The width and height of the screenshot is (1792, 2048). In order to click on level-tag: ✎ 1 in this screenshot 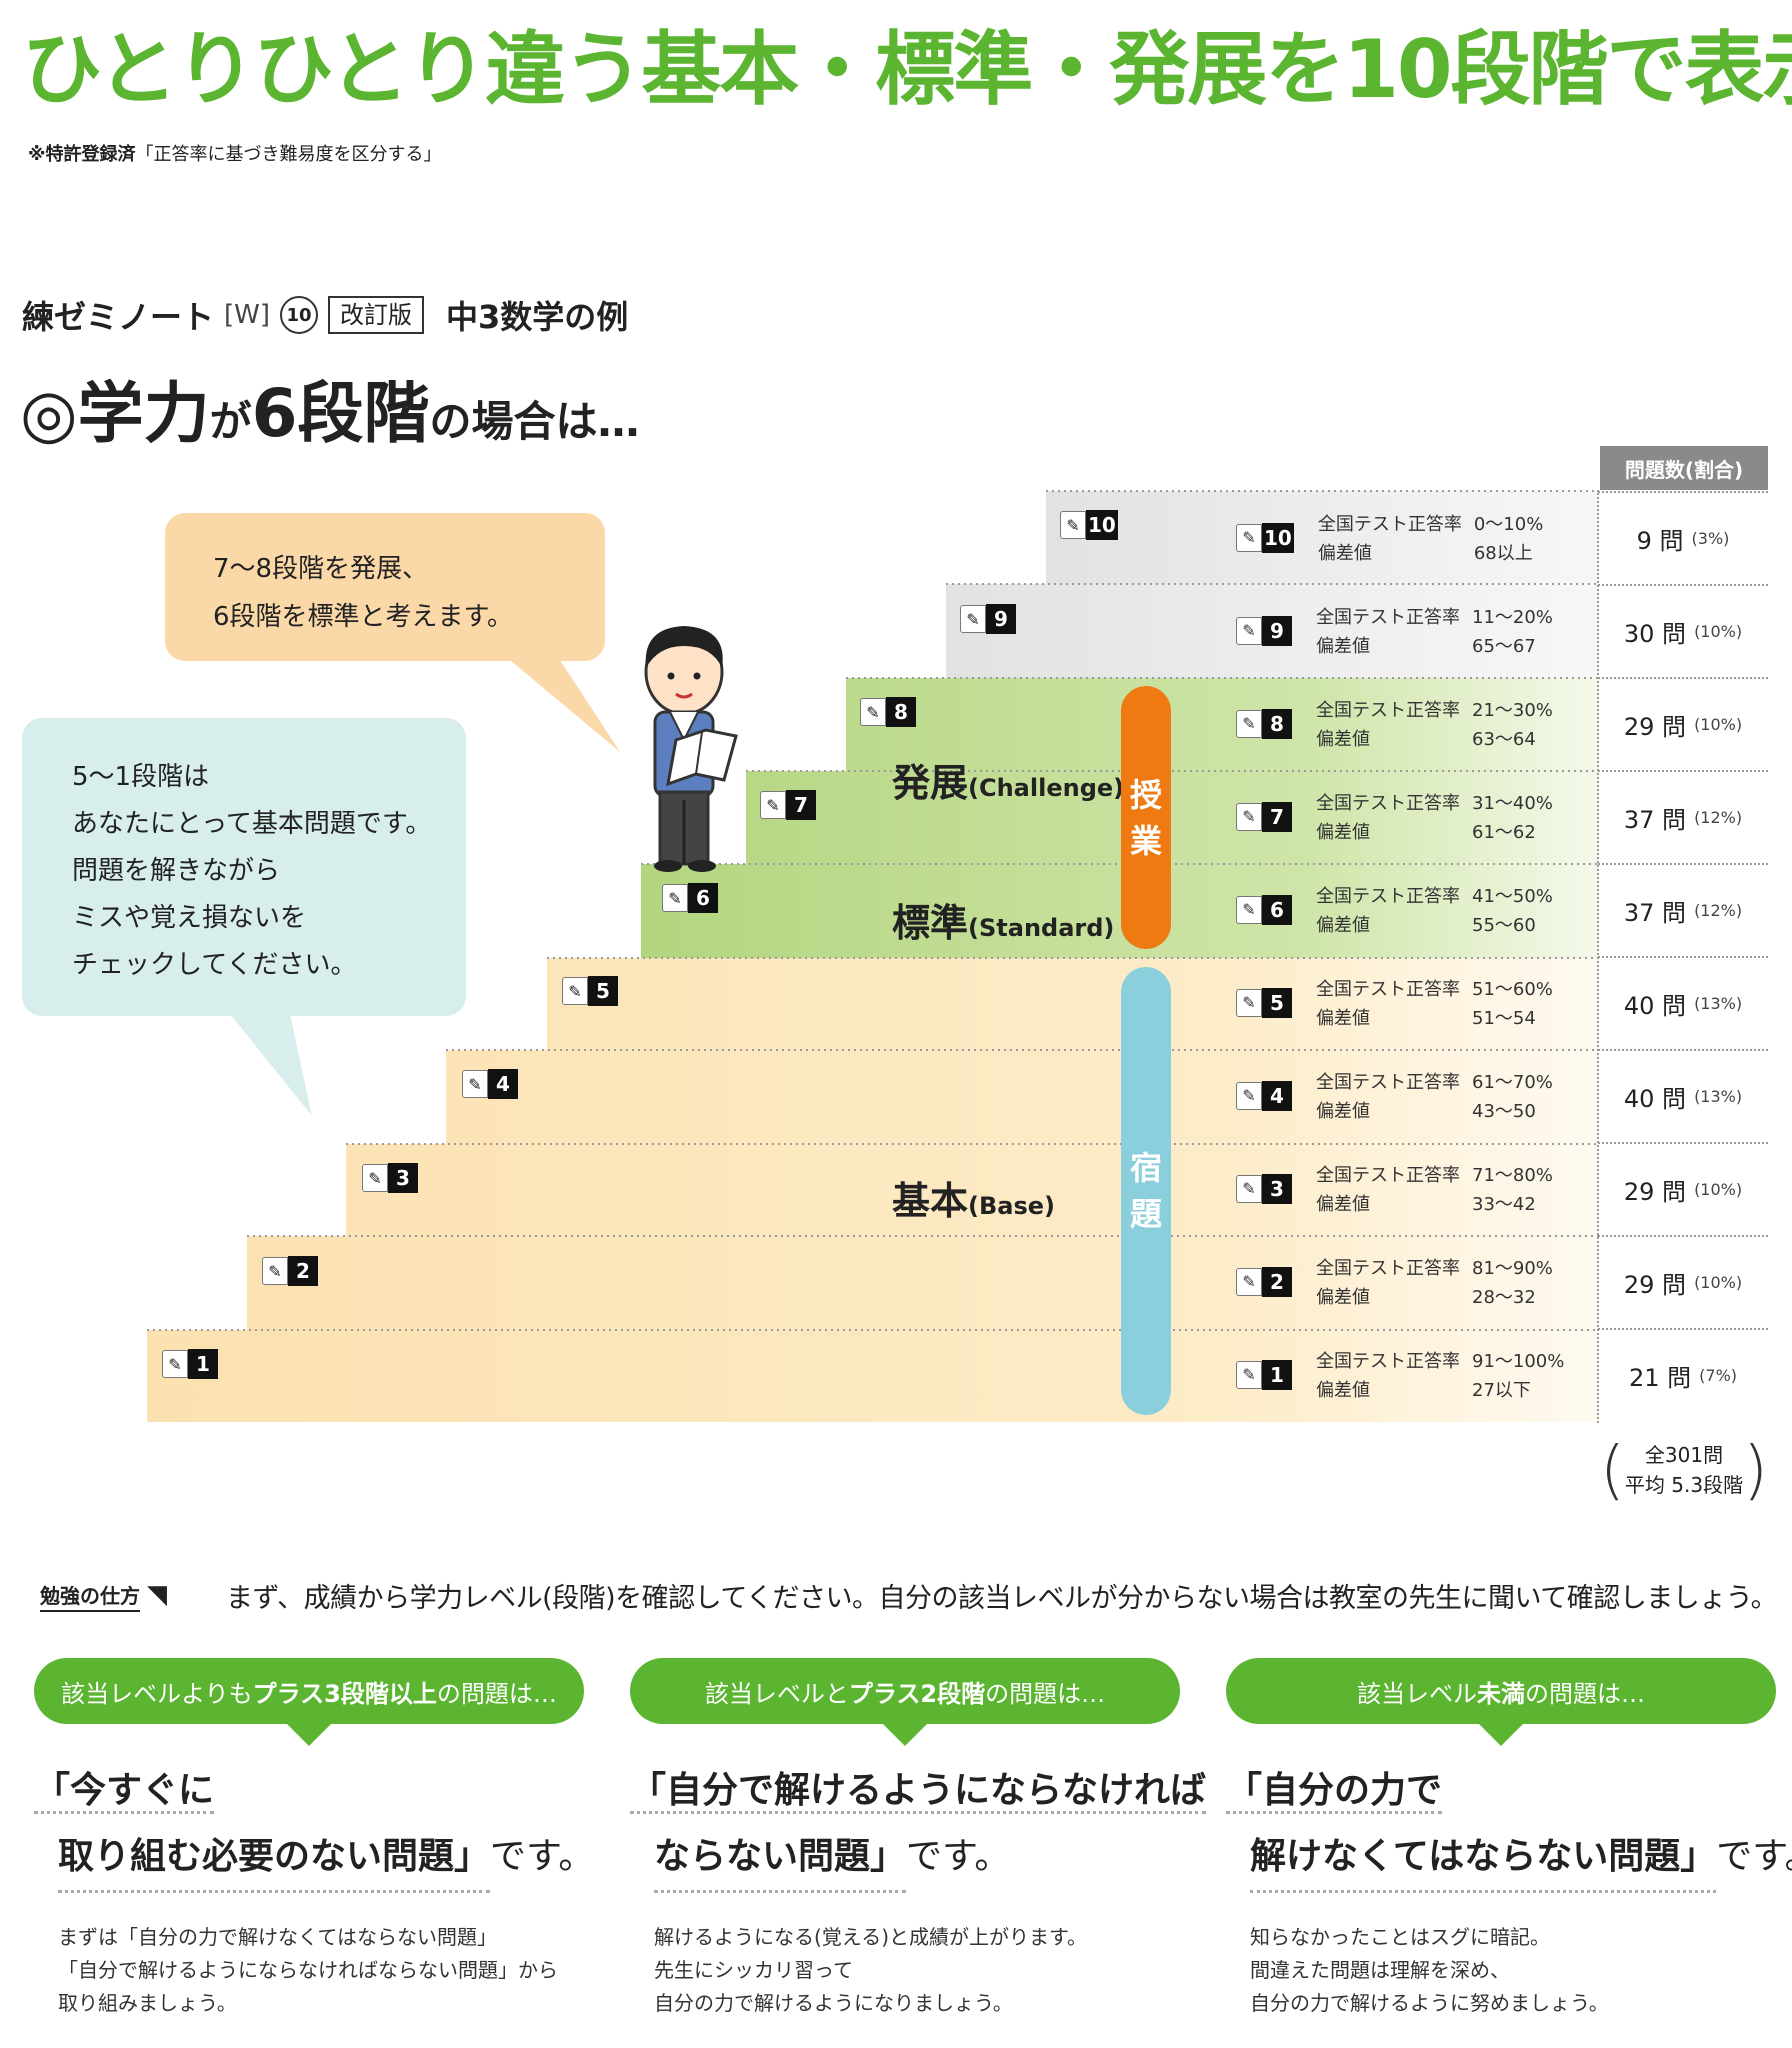, I will do `click(1264, 1374)`.